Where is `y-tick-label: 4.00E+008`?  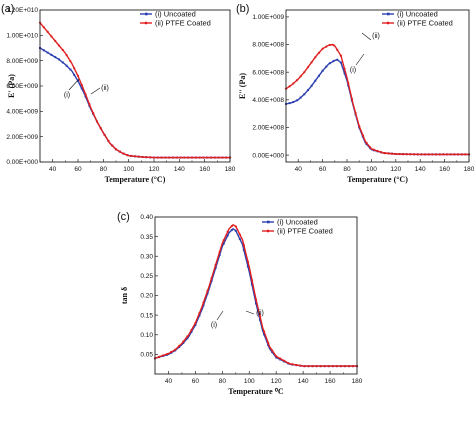 y-tick-label: 4.00E+008 is located at coordinates (268, 100).